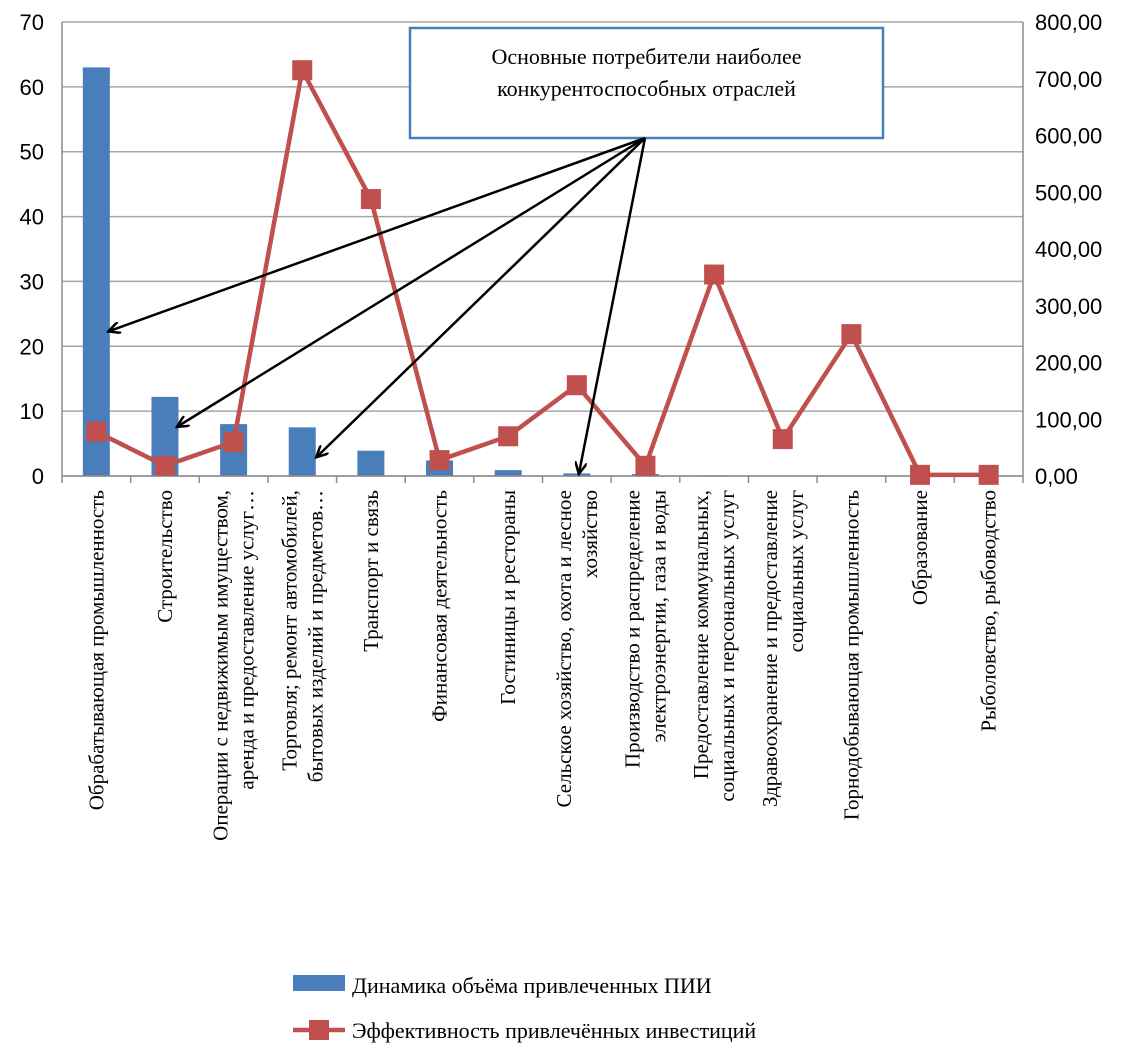 The width and height of the screenshot is (1133, 1046). What do you see at coordinates (701, 634) in the screenshot?
I see `category-label-line: Предоставление коммунальных,` at bounding box center [701, 634].